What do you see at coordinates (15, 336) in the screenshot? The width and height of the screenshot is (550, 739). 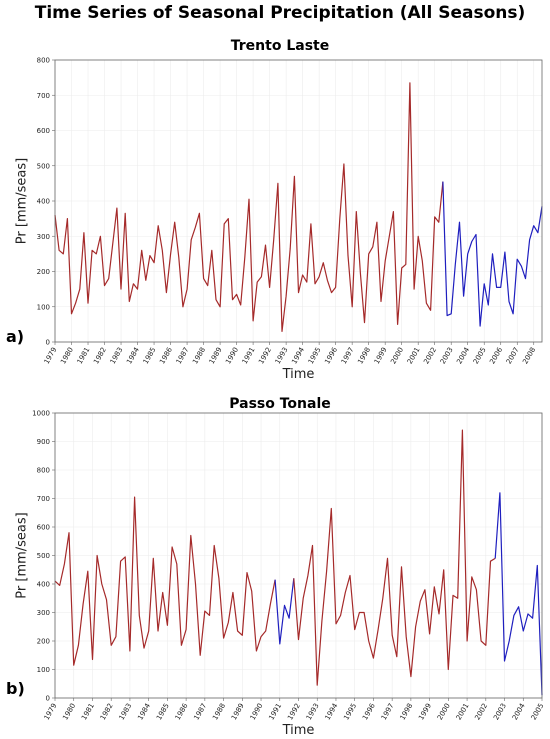 I see `panel-tag-a: a)` at bounding box center [15, 336].